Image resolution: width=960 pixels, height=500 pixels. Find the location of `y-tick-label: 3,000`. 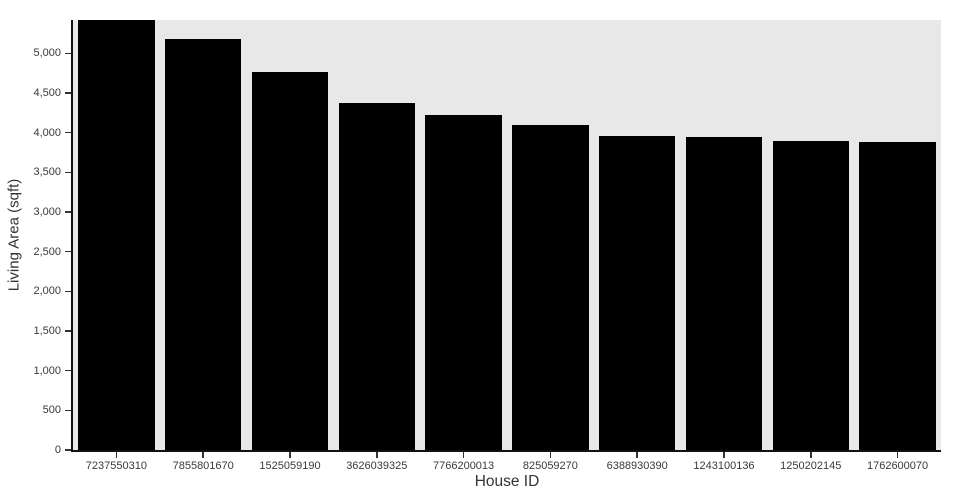

y-tick-label: 3,000 is located at coordinates (47, 212).